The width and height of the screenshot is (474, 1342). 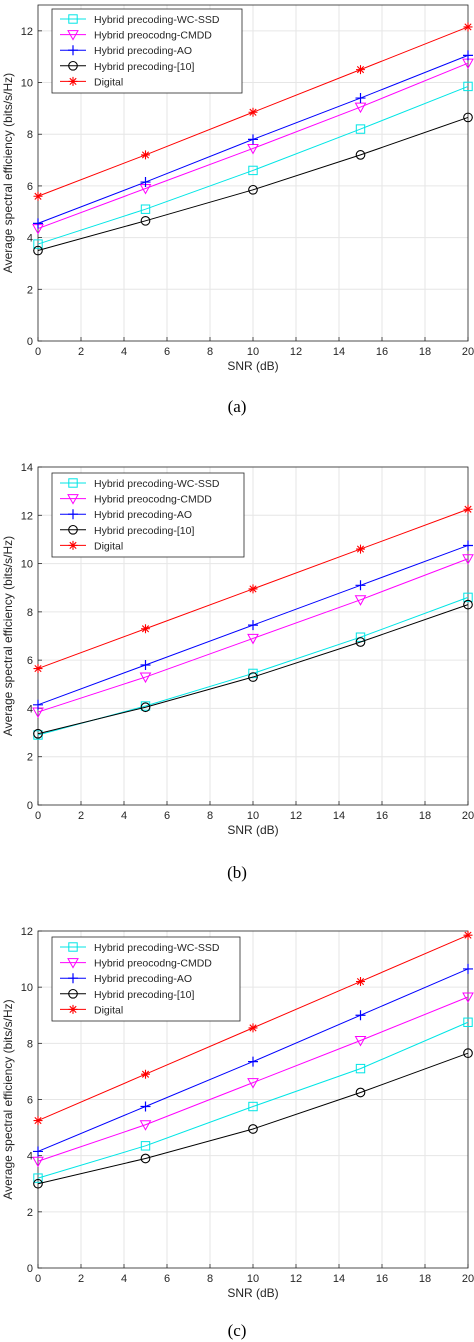 I want to click on y-tick-label: 14, so click(x=27, y=468).